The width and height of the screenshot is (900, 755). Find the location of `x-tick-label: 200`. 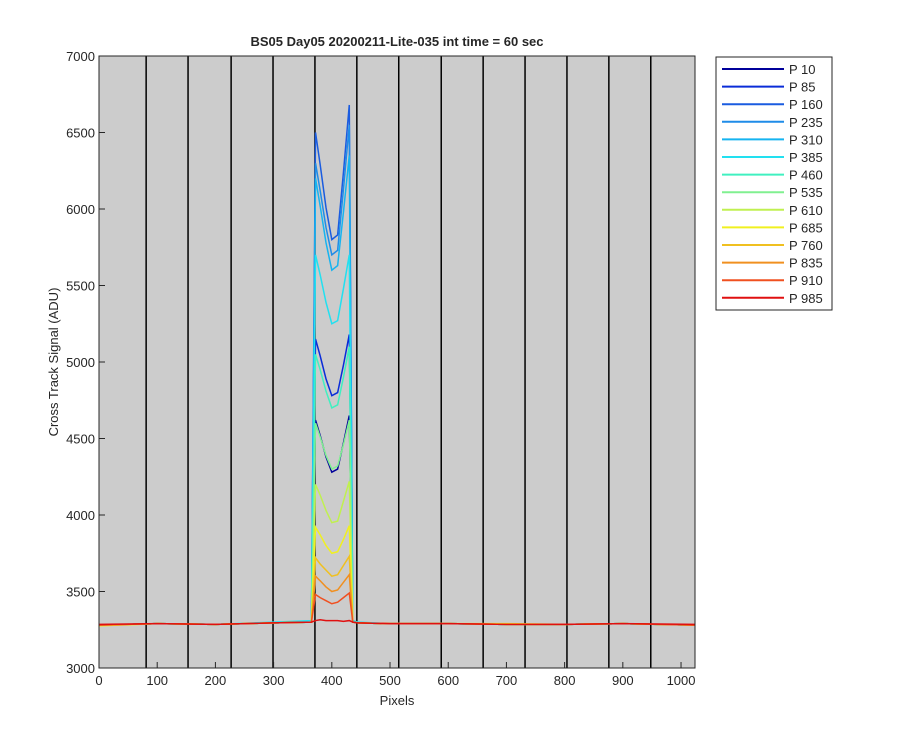

x-tick-label: 200 is located at coordinates (216, 680).